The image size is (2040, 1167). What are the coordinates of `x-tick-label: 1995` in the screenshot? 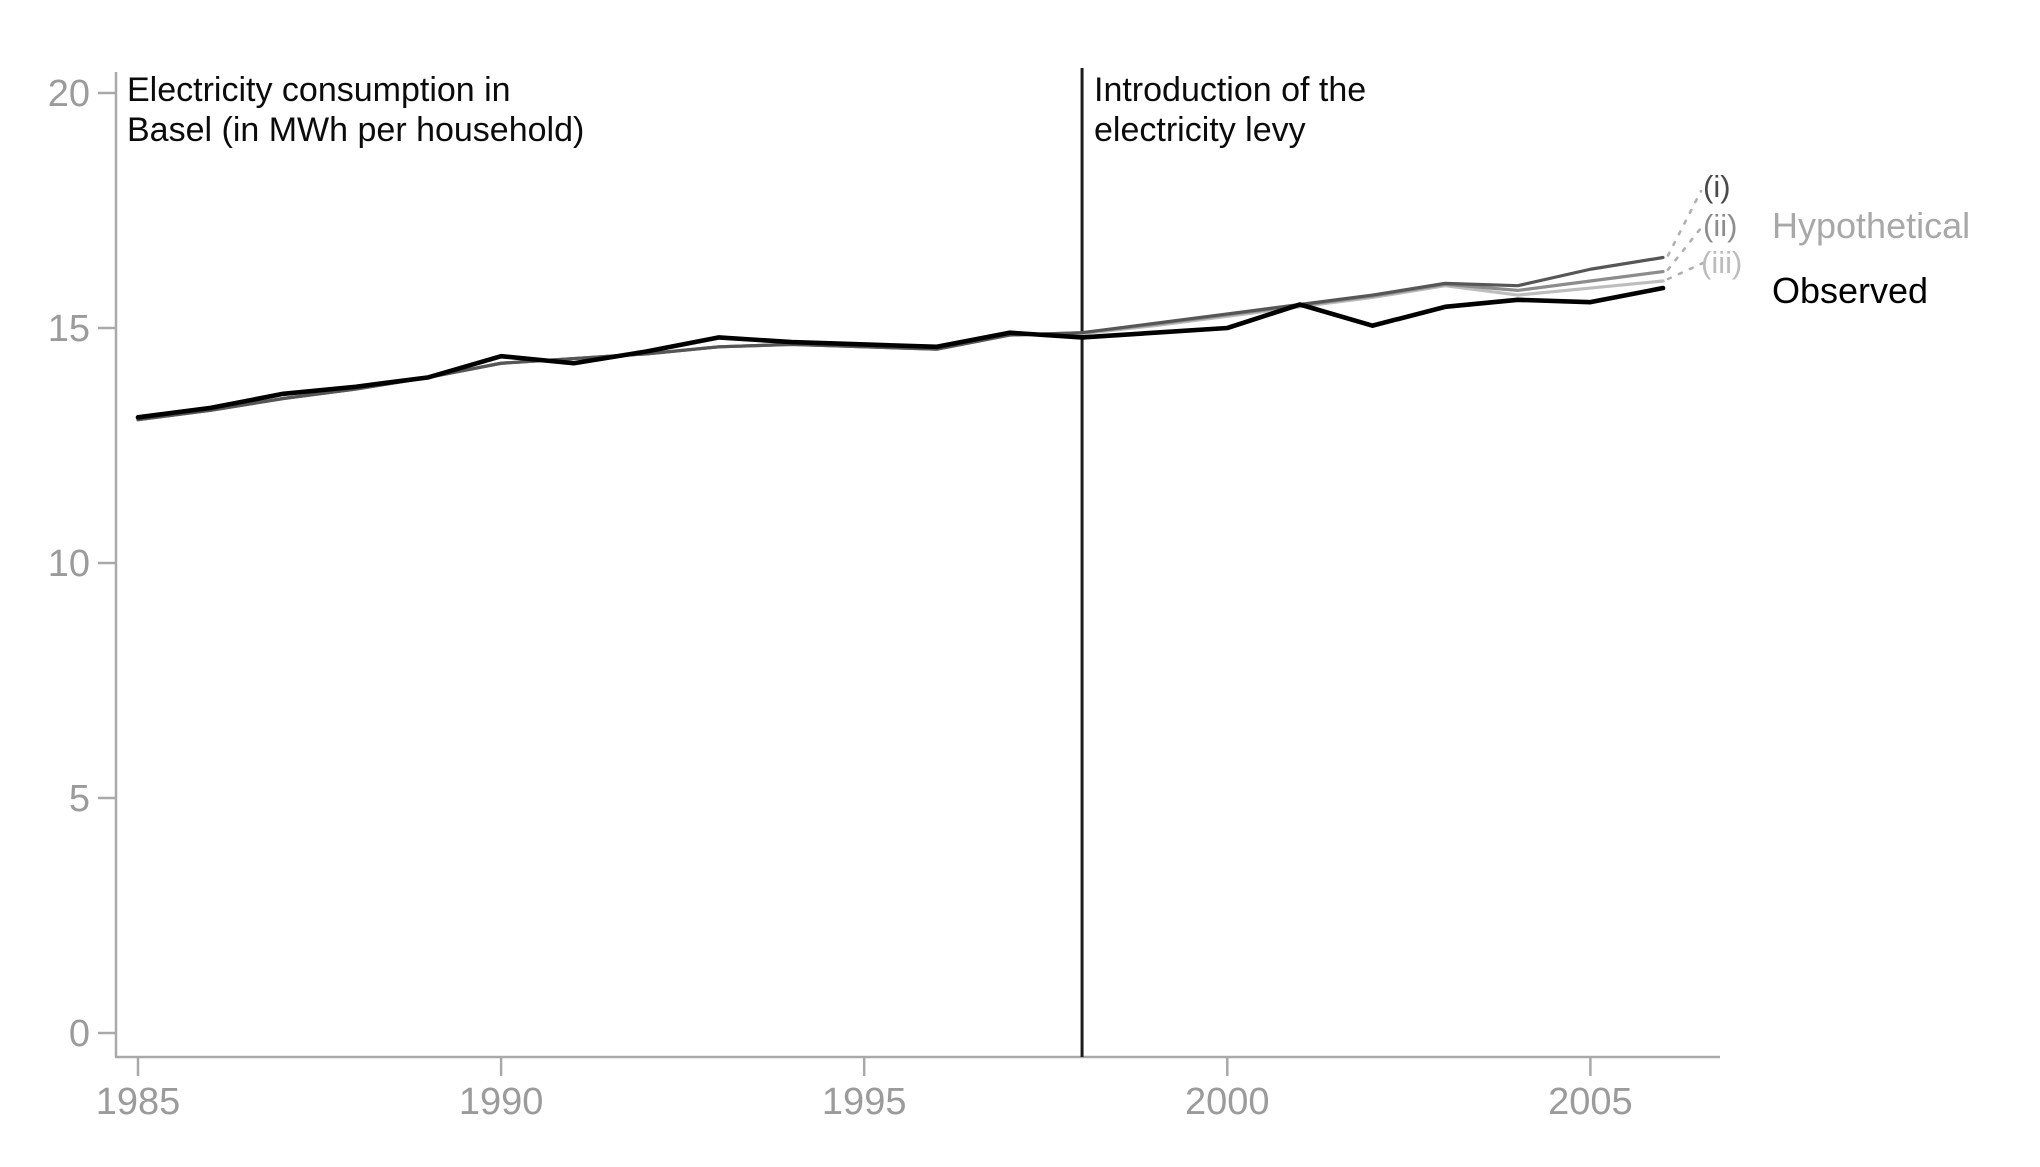 It's located at (864, 1102).